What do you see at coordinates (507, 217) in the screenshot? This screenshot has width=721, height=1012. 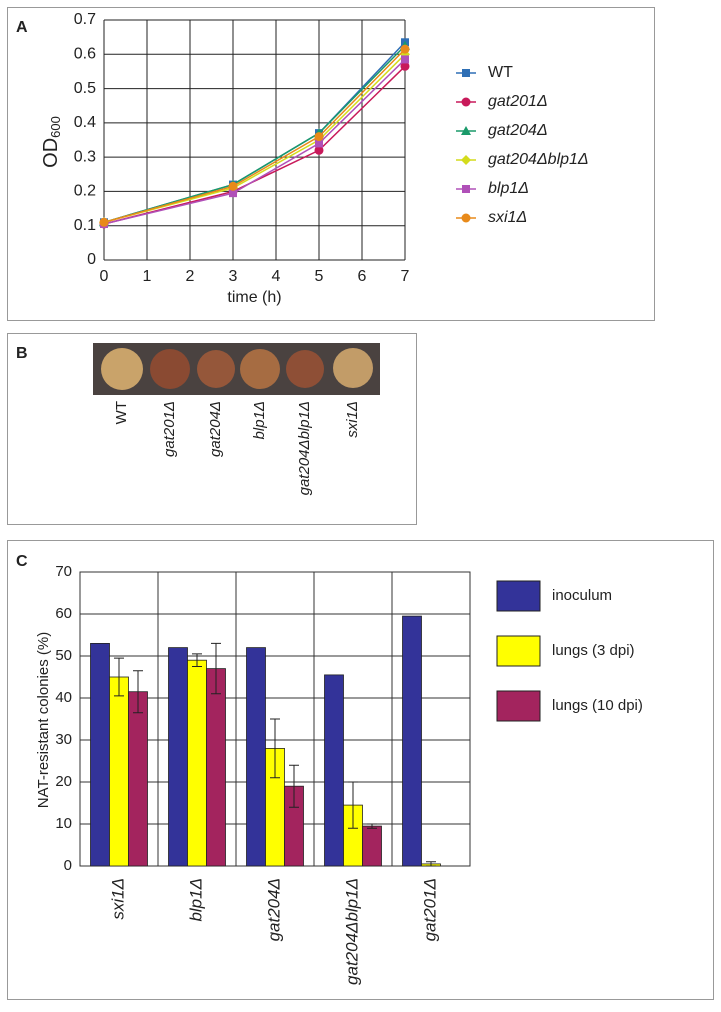 I see `legend-label: sxi1Δ` at bounding box center [507, 217].